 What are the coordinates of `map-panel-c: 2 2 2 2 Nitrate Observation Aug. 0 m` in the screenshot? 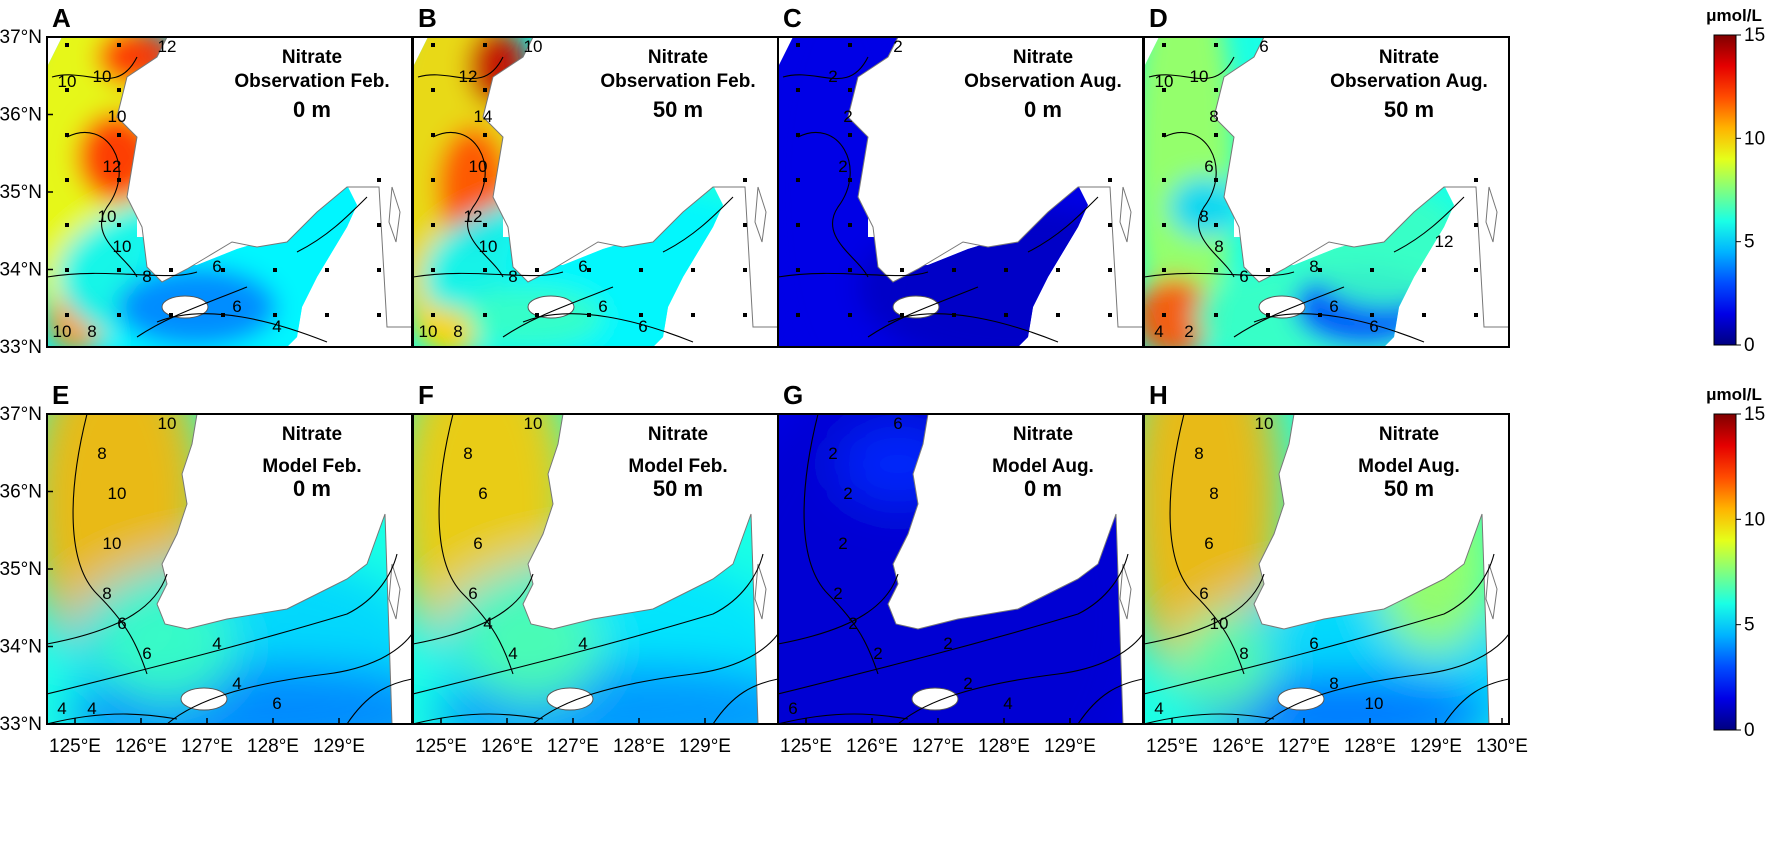 It's located at (960, 192).